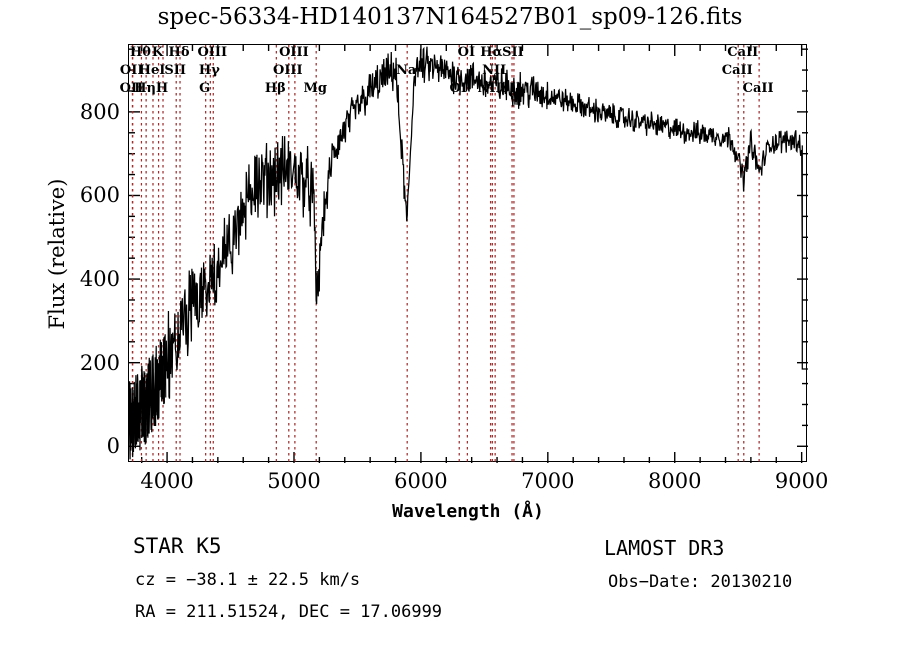 The width and height of the screenshot is (900, 649). Describe the element at coordinates (179, 52) in the screenshot. I see `spectral-line-label: Hδ` at that location.